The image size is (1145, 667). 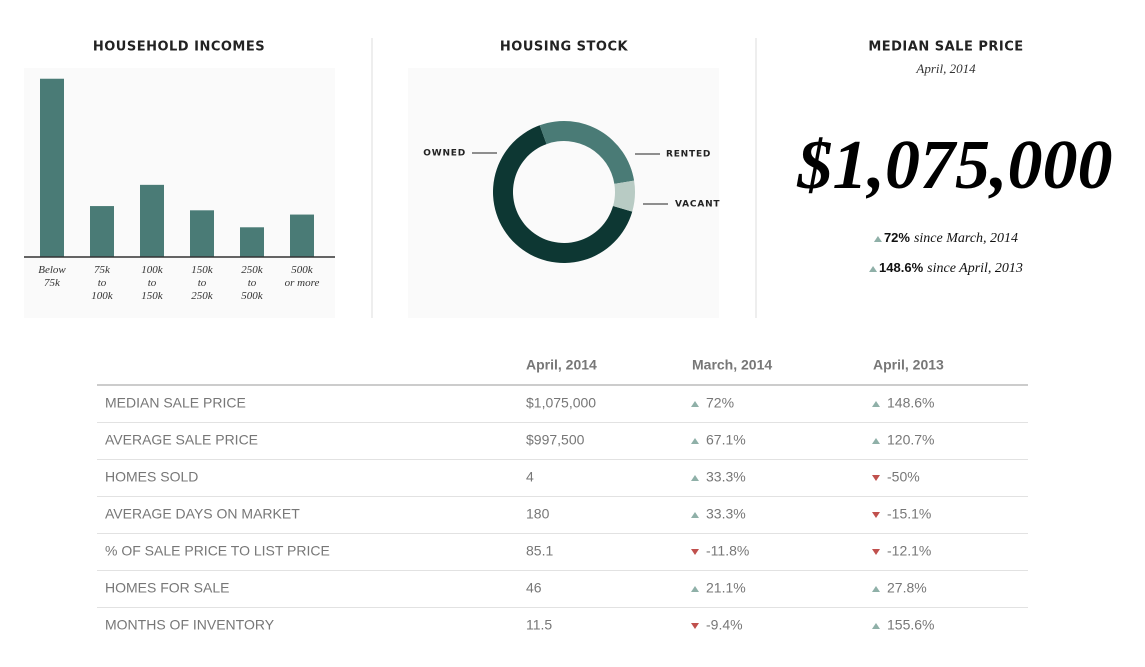 What do you see at coordinates (726, 588) in the screenshot?
I see `cell-trend: 21.1%` at bounding box center [726, 588].